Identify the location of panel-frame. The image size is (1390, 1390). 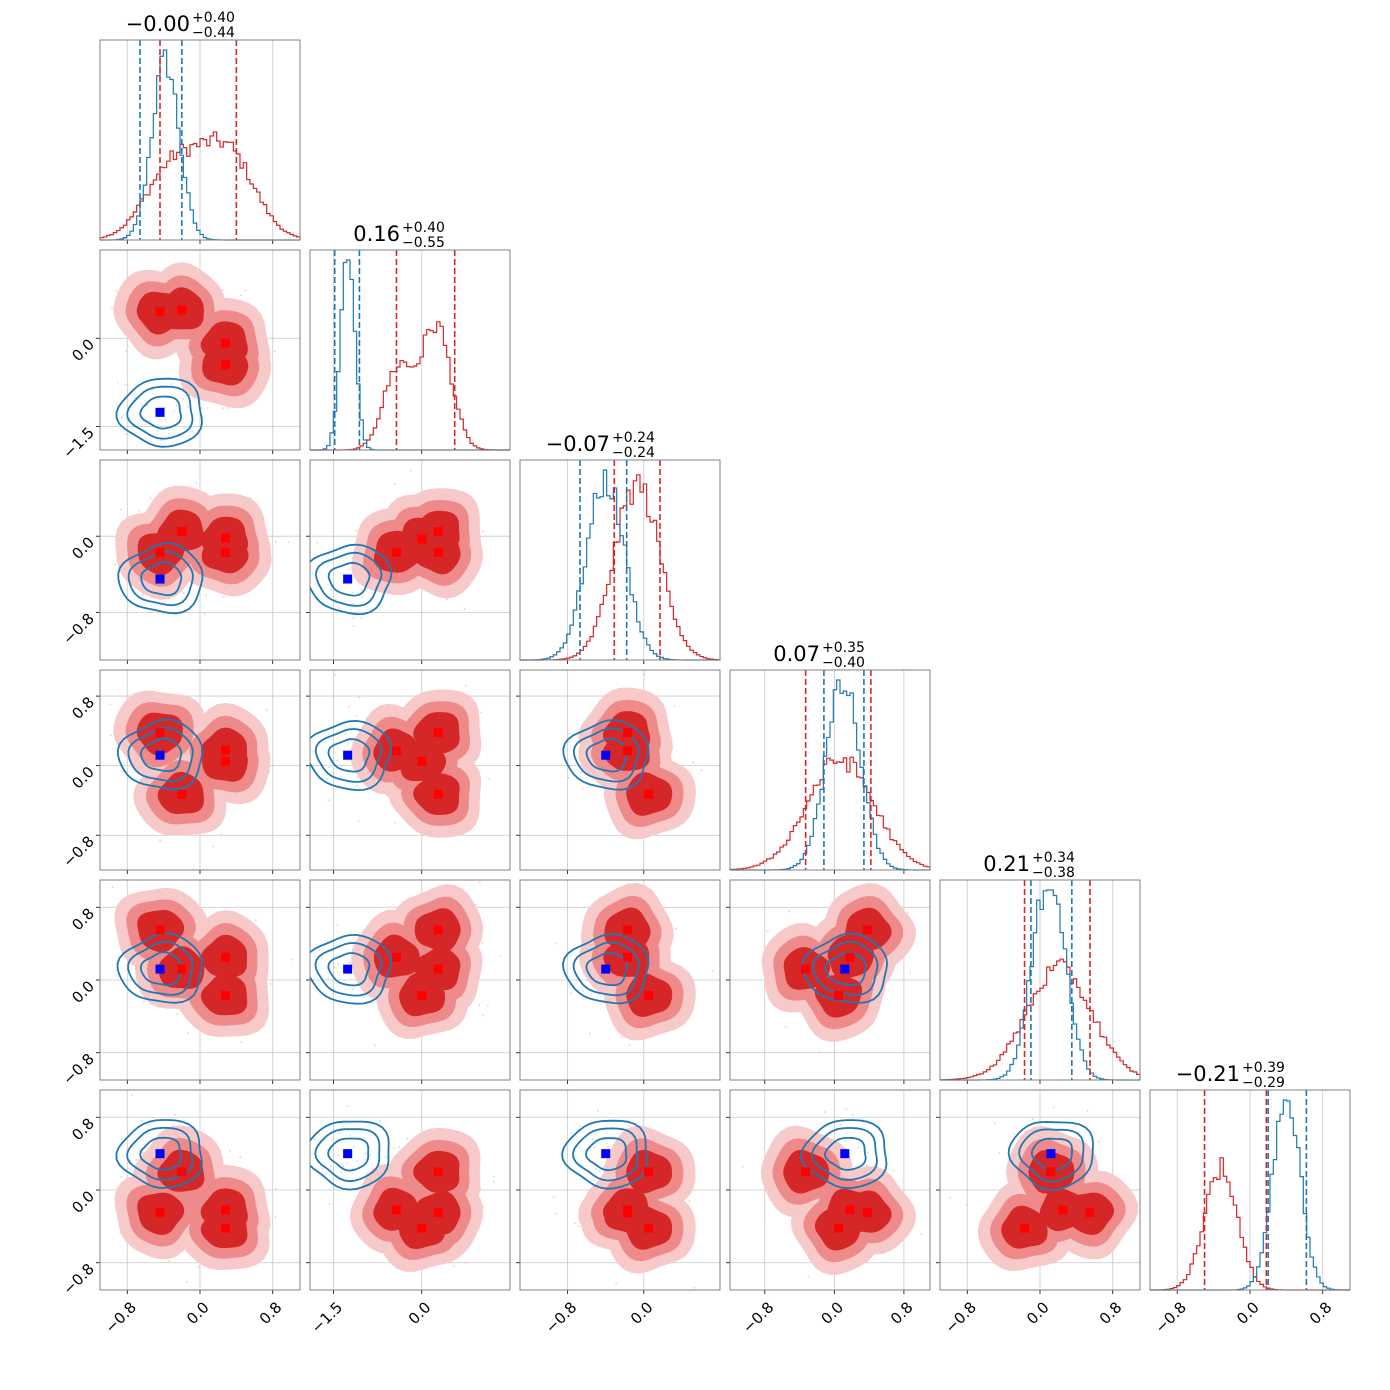
(620, 560).